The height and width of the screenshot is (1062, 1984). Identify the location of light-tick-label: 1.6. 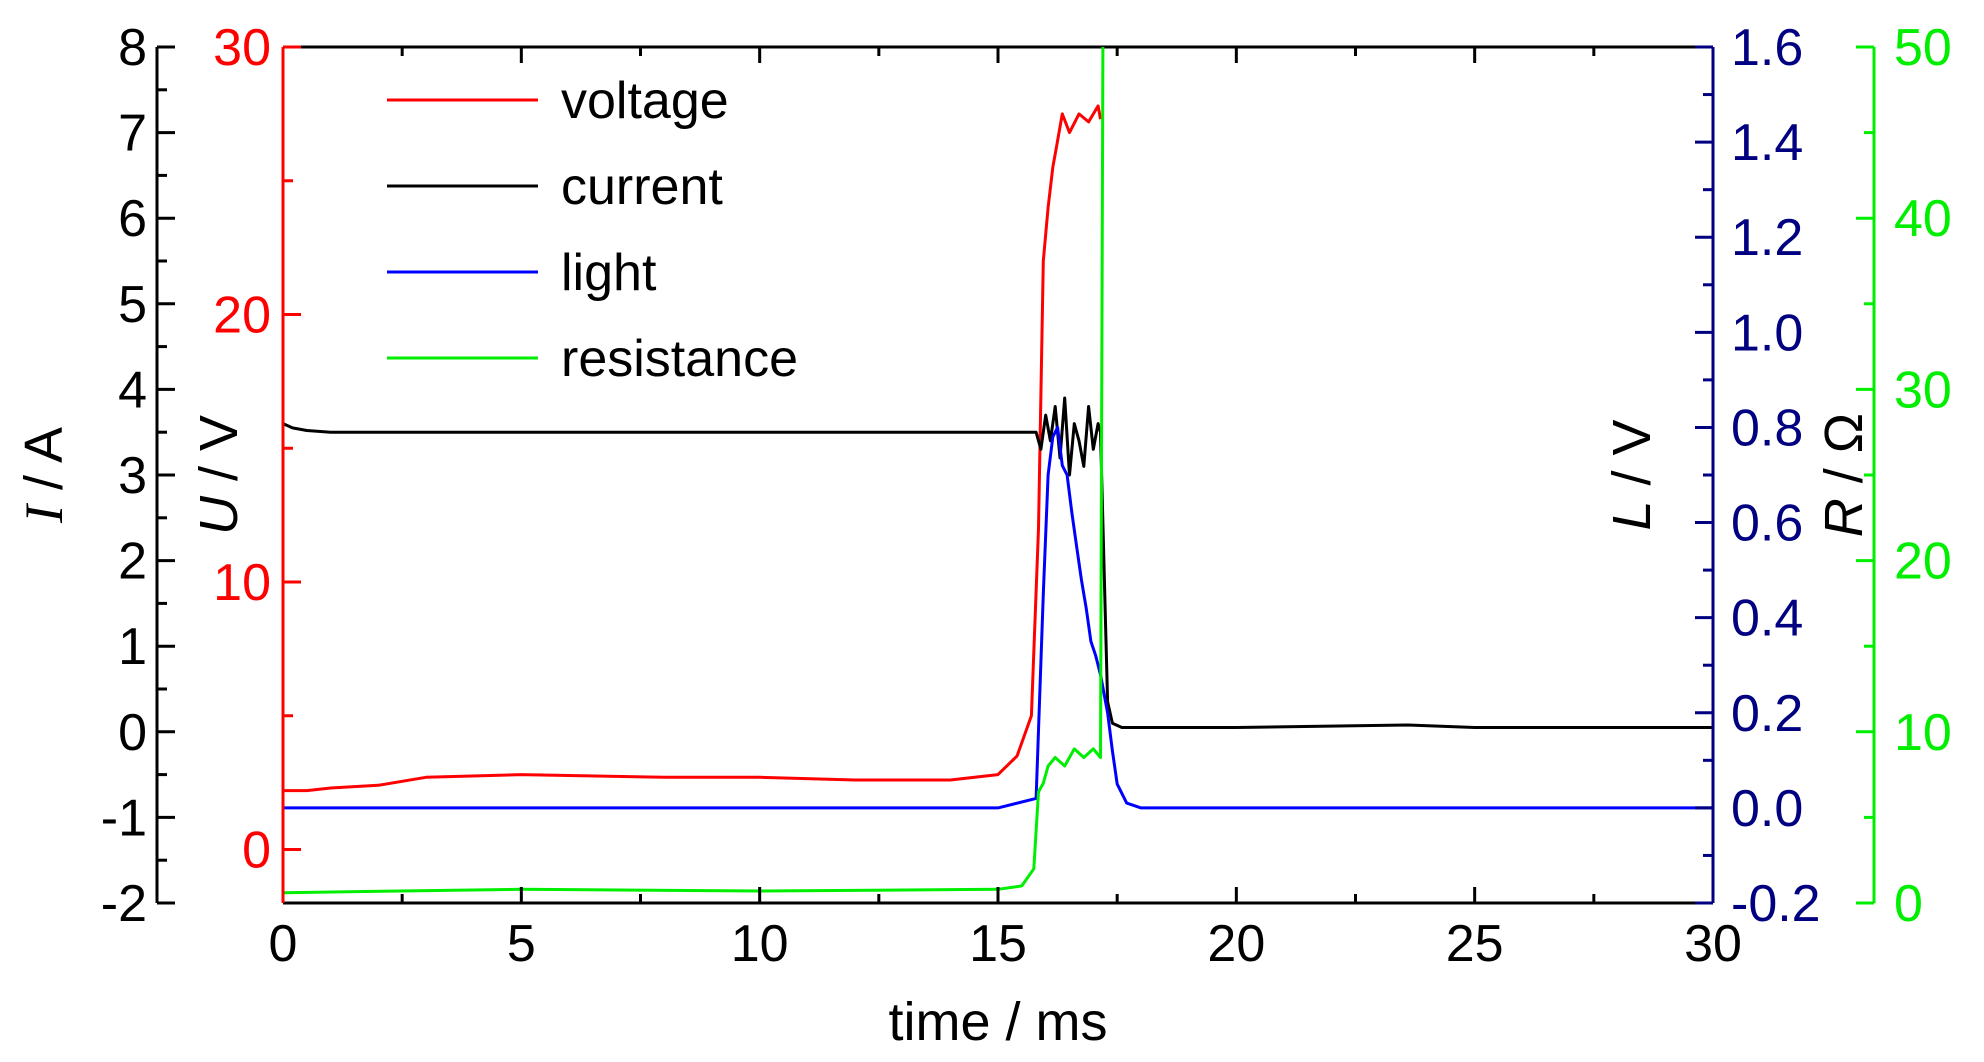
(1767, 48).